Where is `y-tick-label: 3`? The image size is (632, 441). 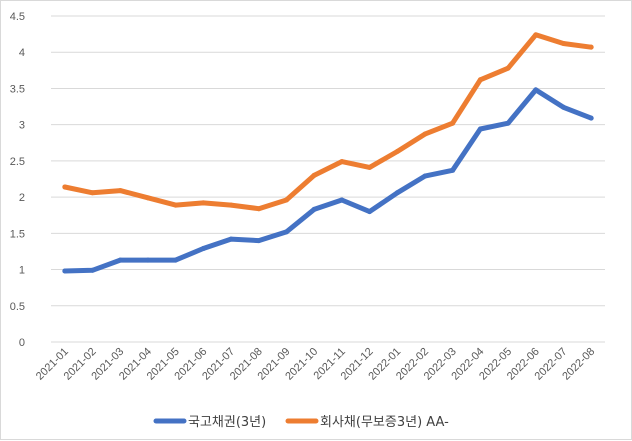 y-tick-label: 3 is located at coordinates (22, 126).